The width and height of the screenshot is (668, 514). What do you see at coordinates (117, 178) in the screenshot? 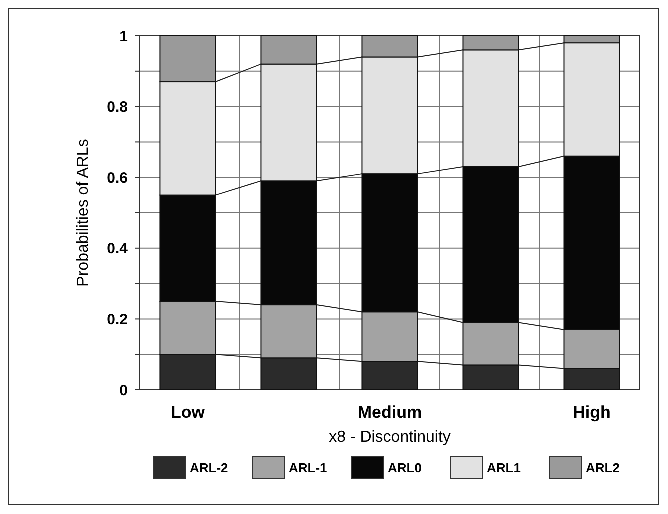
I see `y-tick-label: 0.6` at bounding box center [117, 178].